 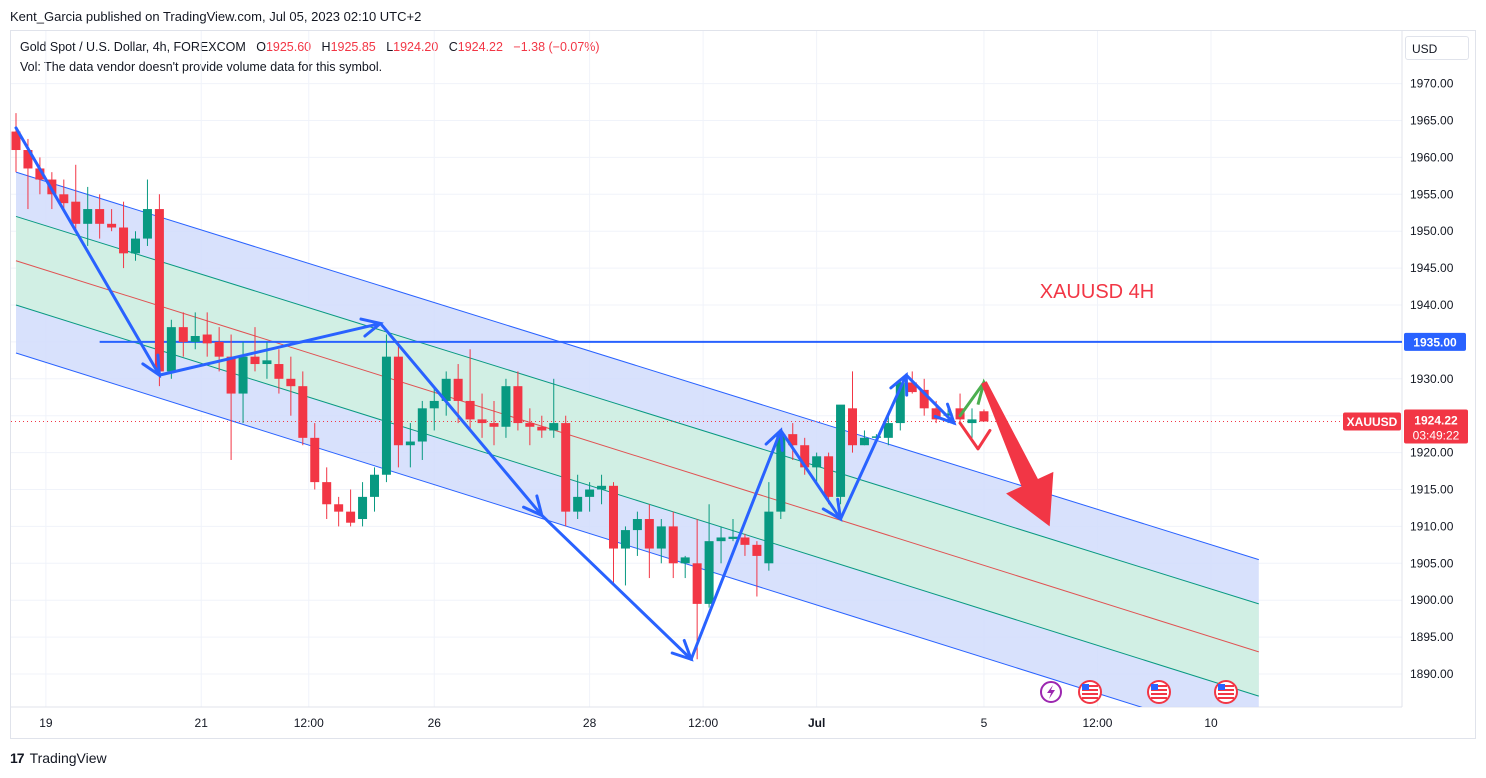 What do you see at coordinates (1432, 674) in the screenshot?
I see `price-tick-label: 1890.00` at bounding box center [1432, 674].